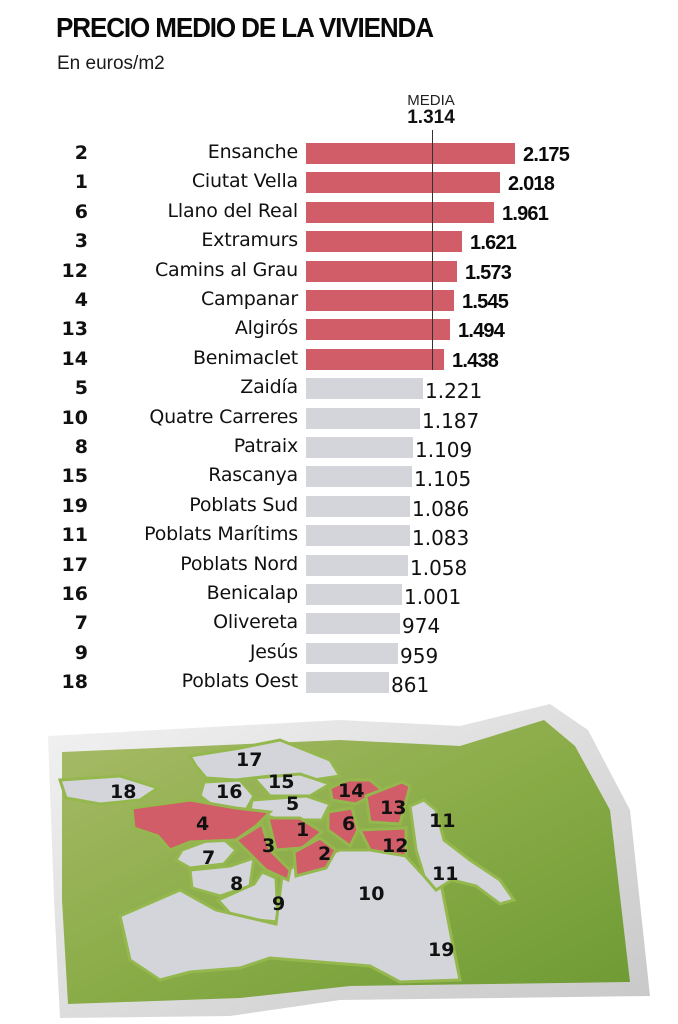 This screenshot has height=1024, width=678. What do you see at coordinates (395, 846) in the screenshot?
I see `map-label-12: 12` at bounding box center [395, 846].